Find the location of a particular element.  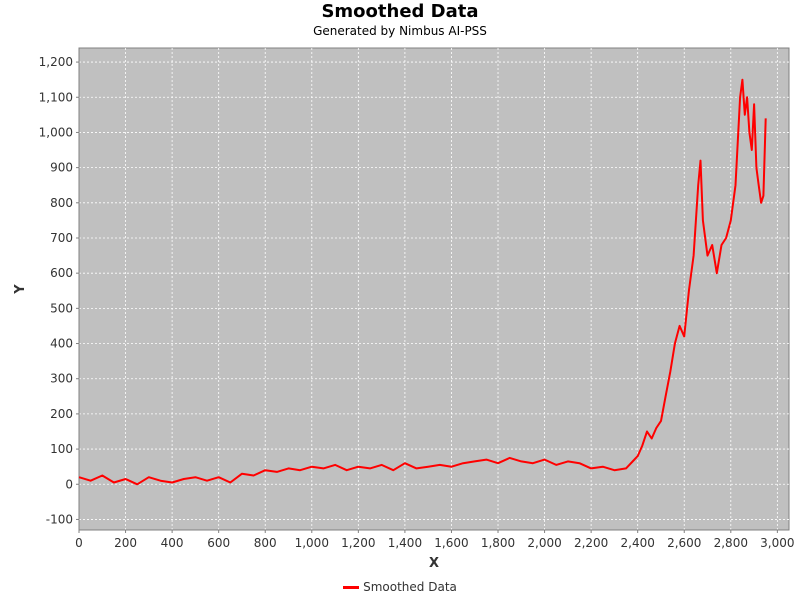

x-tick-label: 600 is located at coordinates (218, 543).